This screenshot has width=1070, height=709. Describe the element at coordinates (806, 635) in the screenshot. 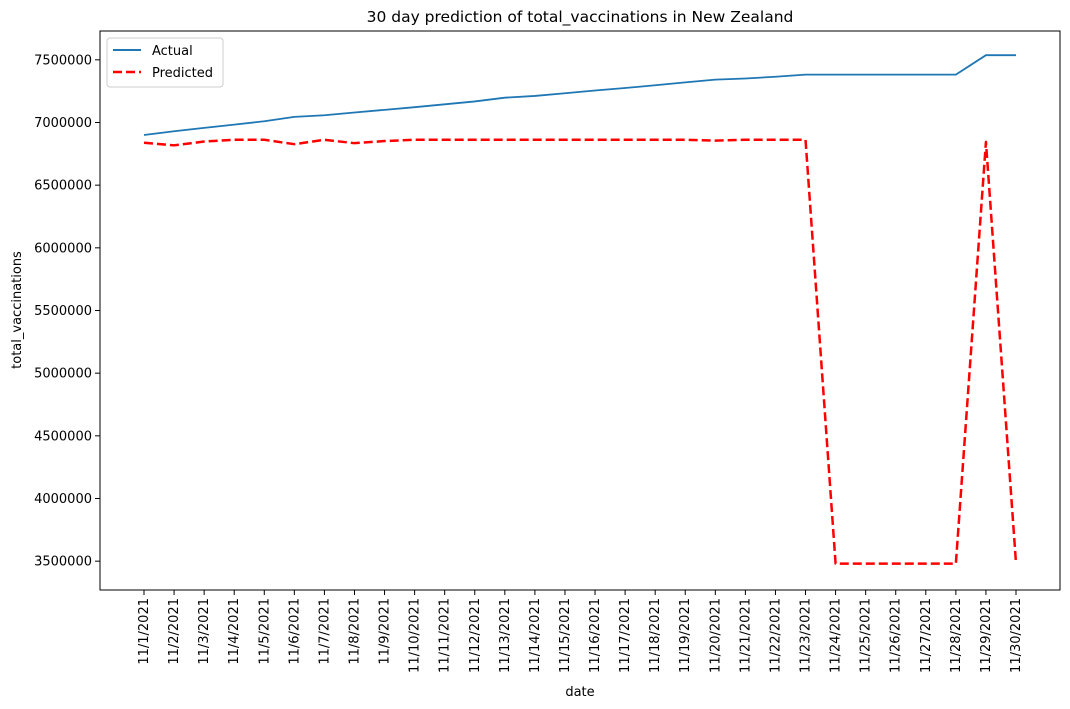

I see `x-tick-label: 11/23/2021` at that location.